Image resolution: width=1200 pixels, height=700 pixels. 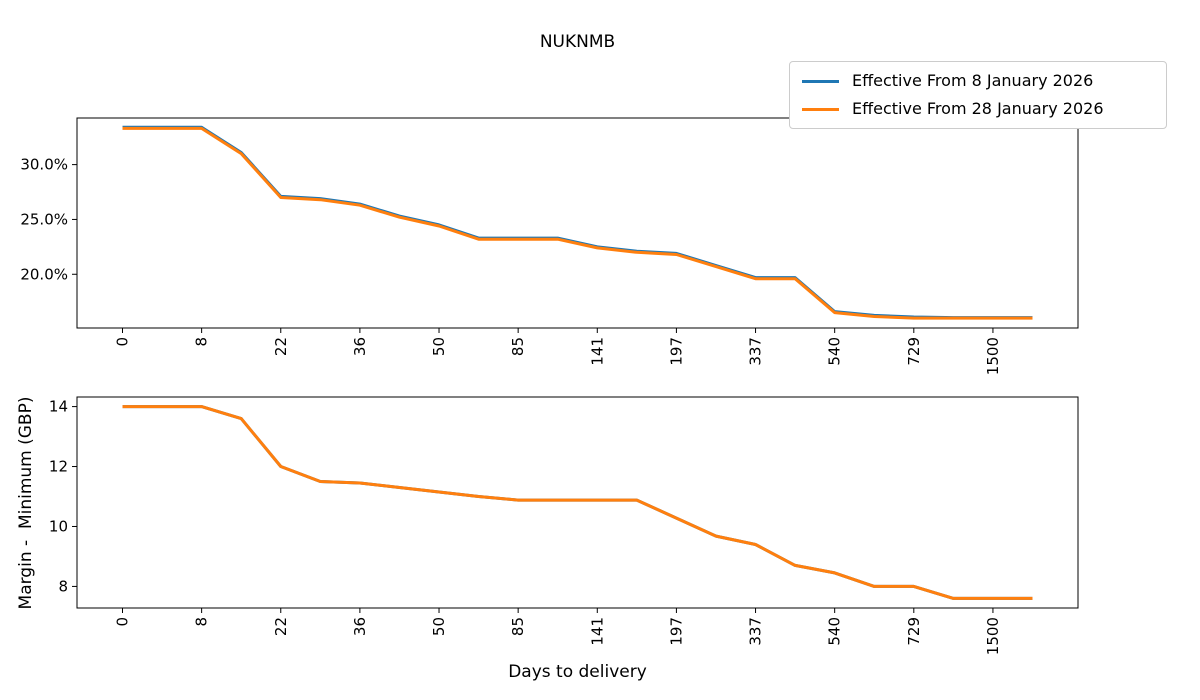 I want to click on y-tick-label: 8, so click(x=63, y=586).